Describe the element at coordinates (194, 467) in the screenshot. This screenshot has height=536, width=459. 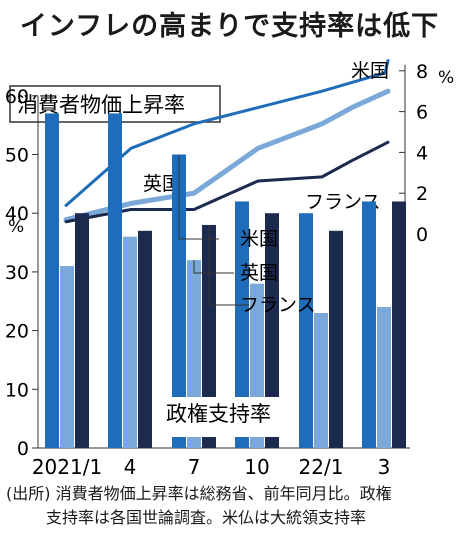
I see `approval-x-tick-label: 7` at that location.